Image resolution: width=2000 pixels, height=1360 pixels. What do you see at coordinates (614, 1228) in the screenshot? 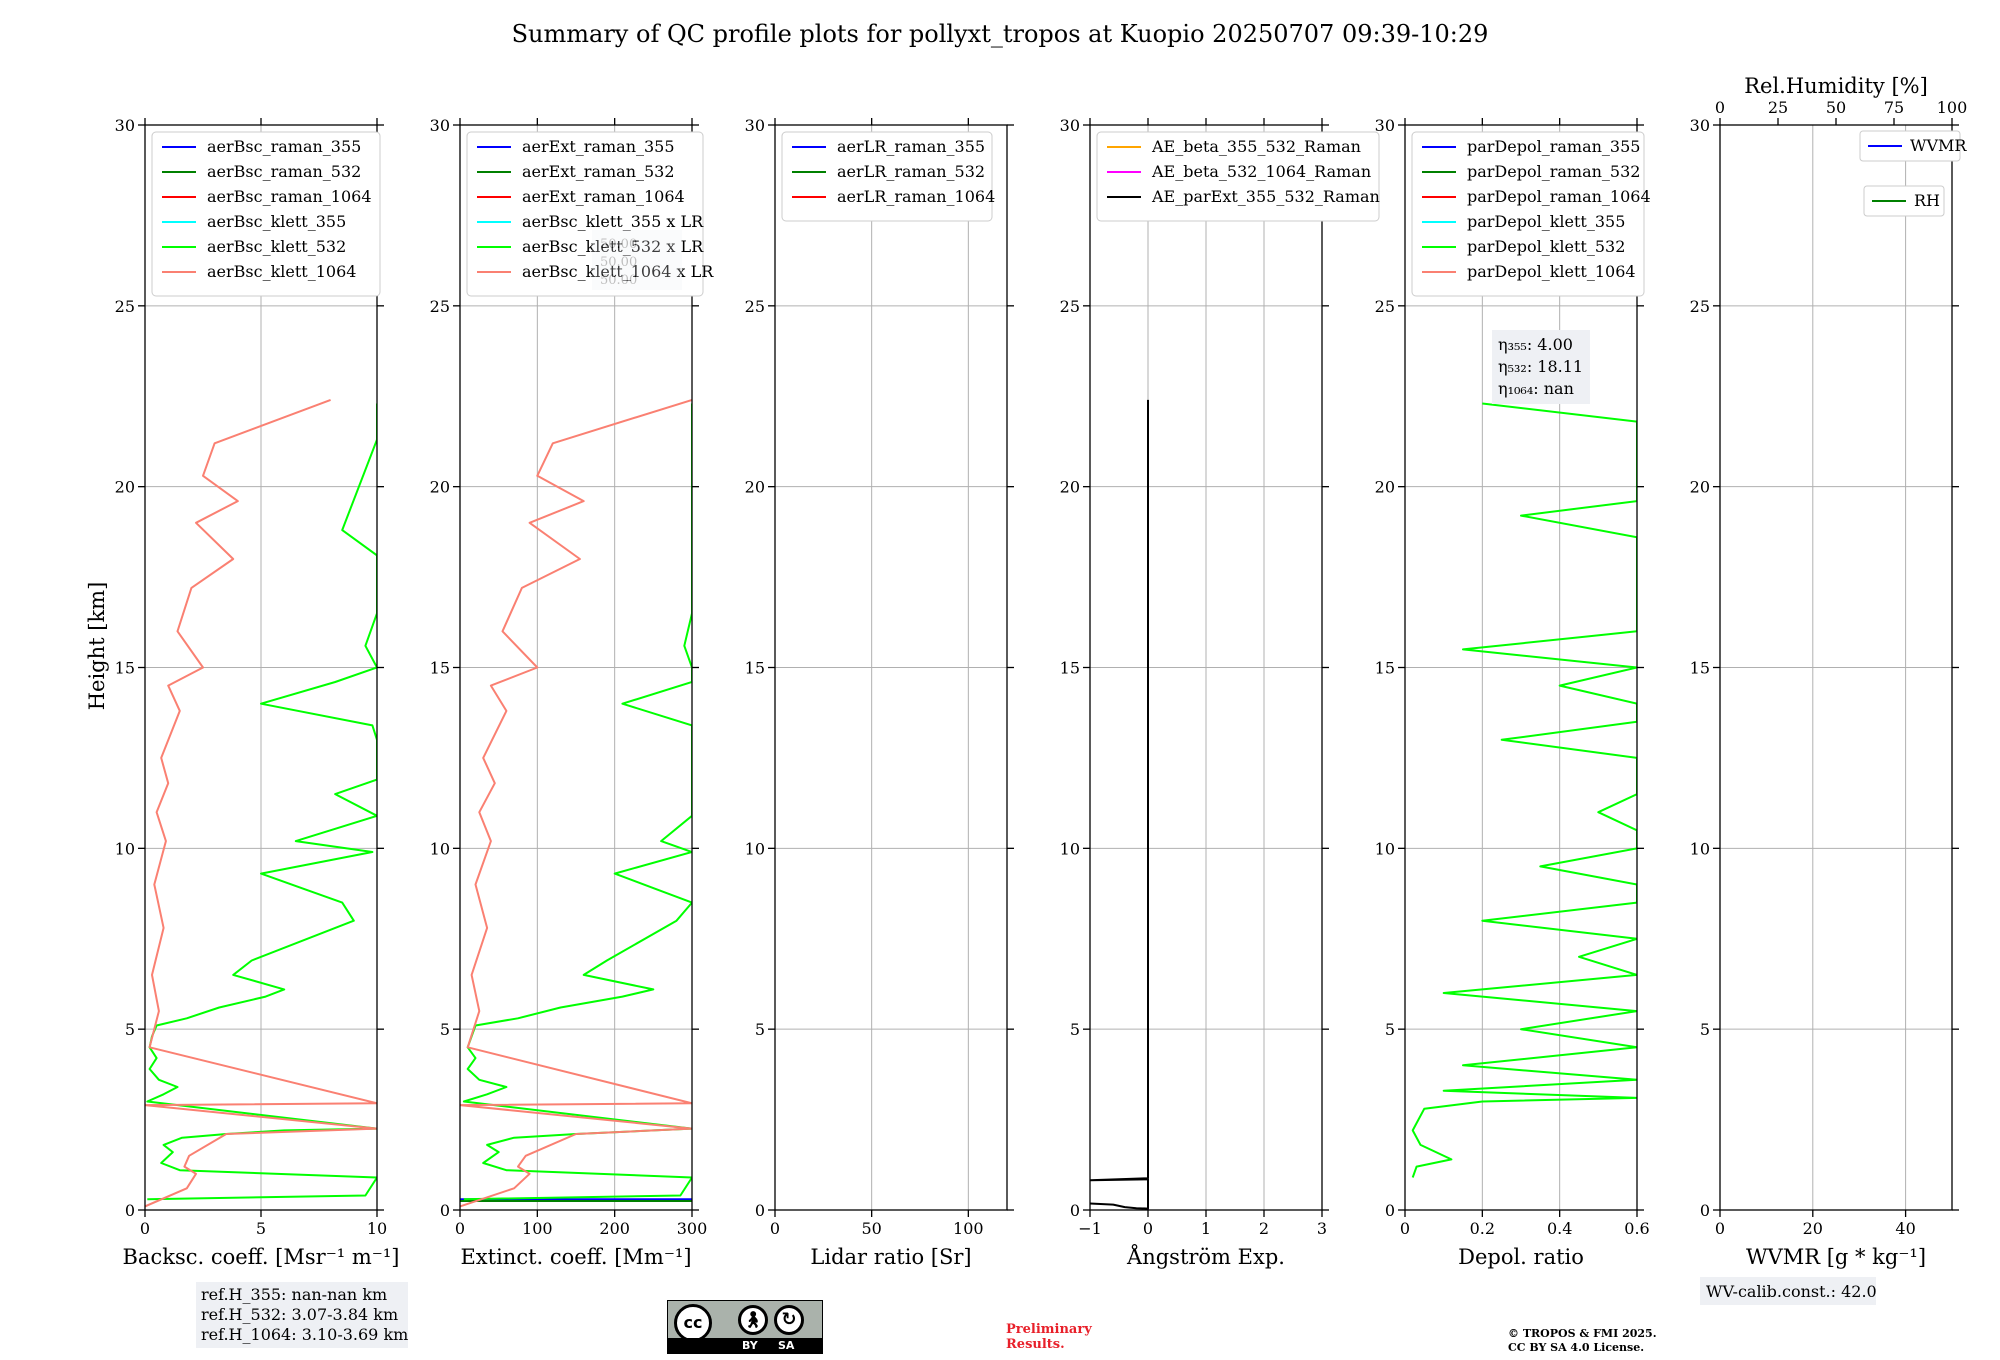
I see `x-tick-label: 200` at bounding box center [614, 1228].